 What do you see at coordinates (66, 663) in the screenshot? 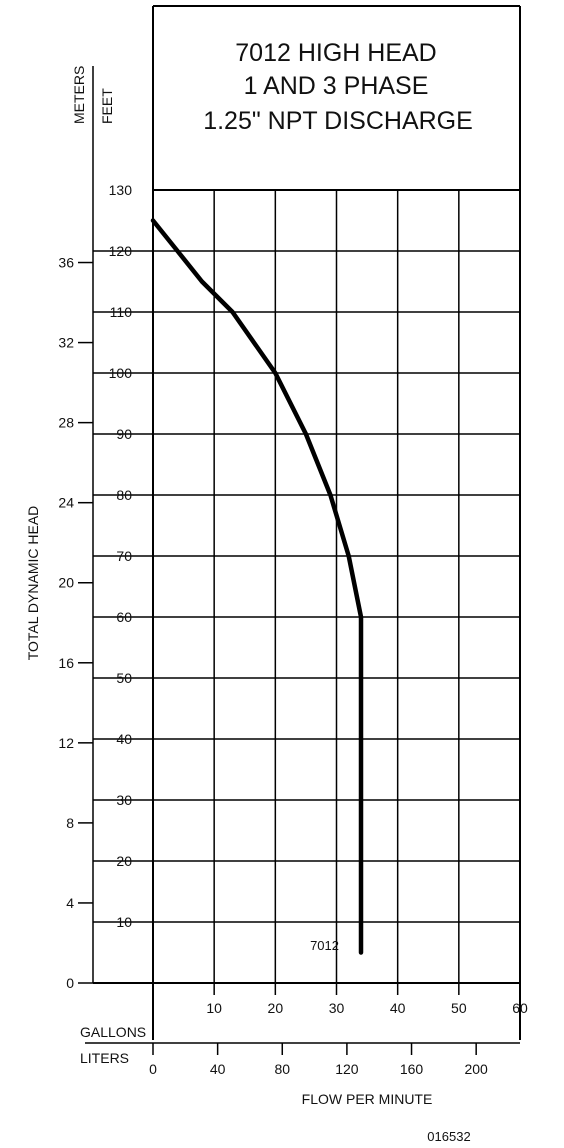
I see `meters-tick-label: 16` at bounding box center [66, 663].